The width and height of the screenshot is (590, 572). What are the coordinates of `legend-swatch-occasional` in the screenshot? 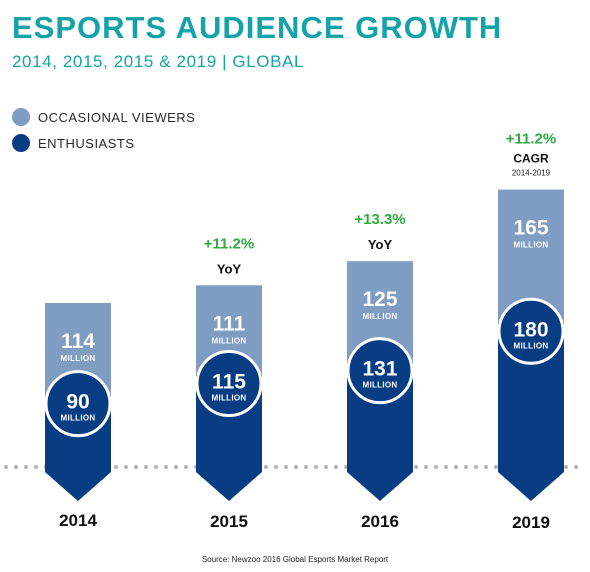 It's located at (21, 117).